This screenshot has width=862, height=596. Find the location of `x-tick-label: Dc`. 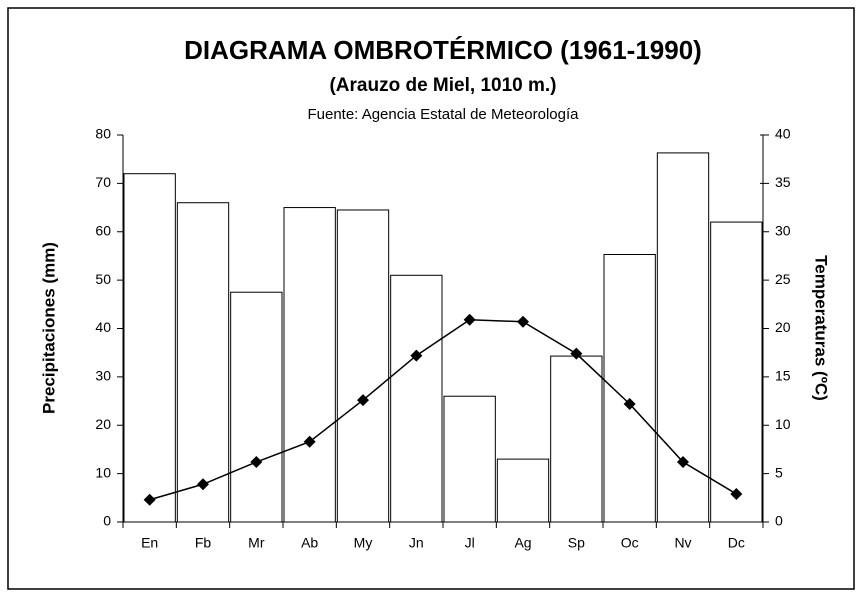

x-tick-label: Dc is located at coordinates (736, 543).